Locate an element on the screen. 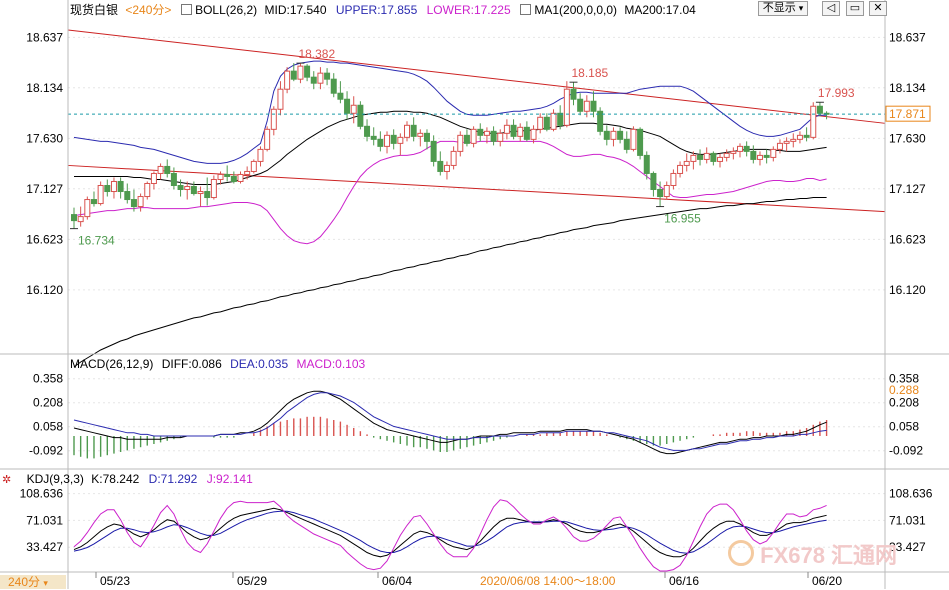 The width and height of the screenshot is (949, 590). triangle-left-icon: ◁ is located at coordinates (831, 8).